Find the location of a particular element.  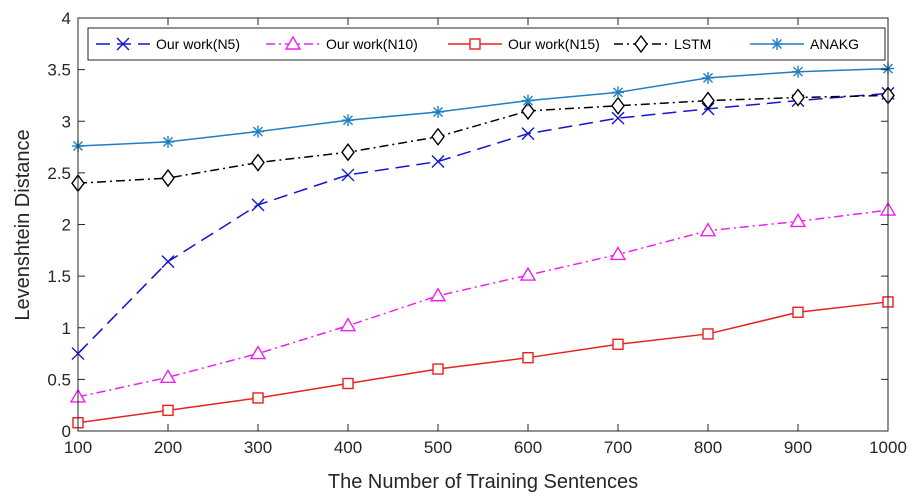

x-tick-label: 200 is located at coordinates (168, 447).